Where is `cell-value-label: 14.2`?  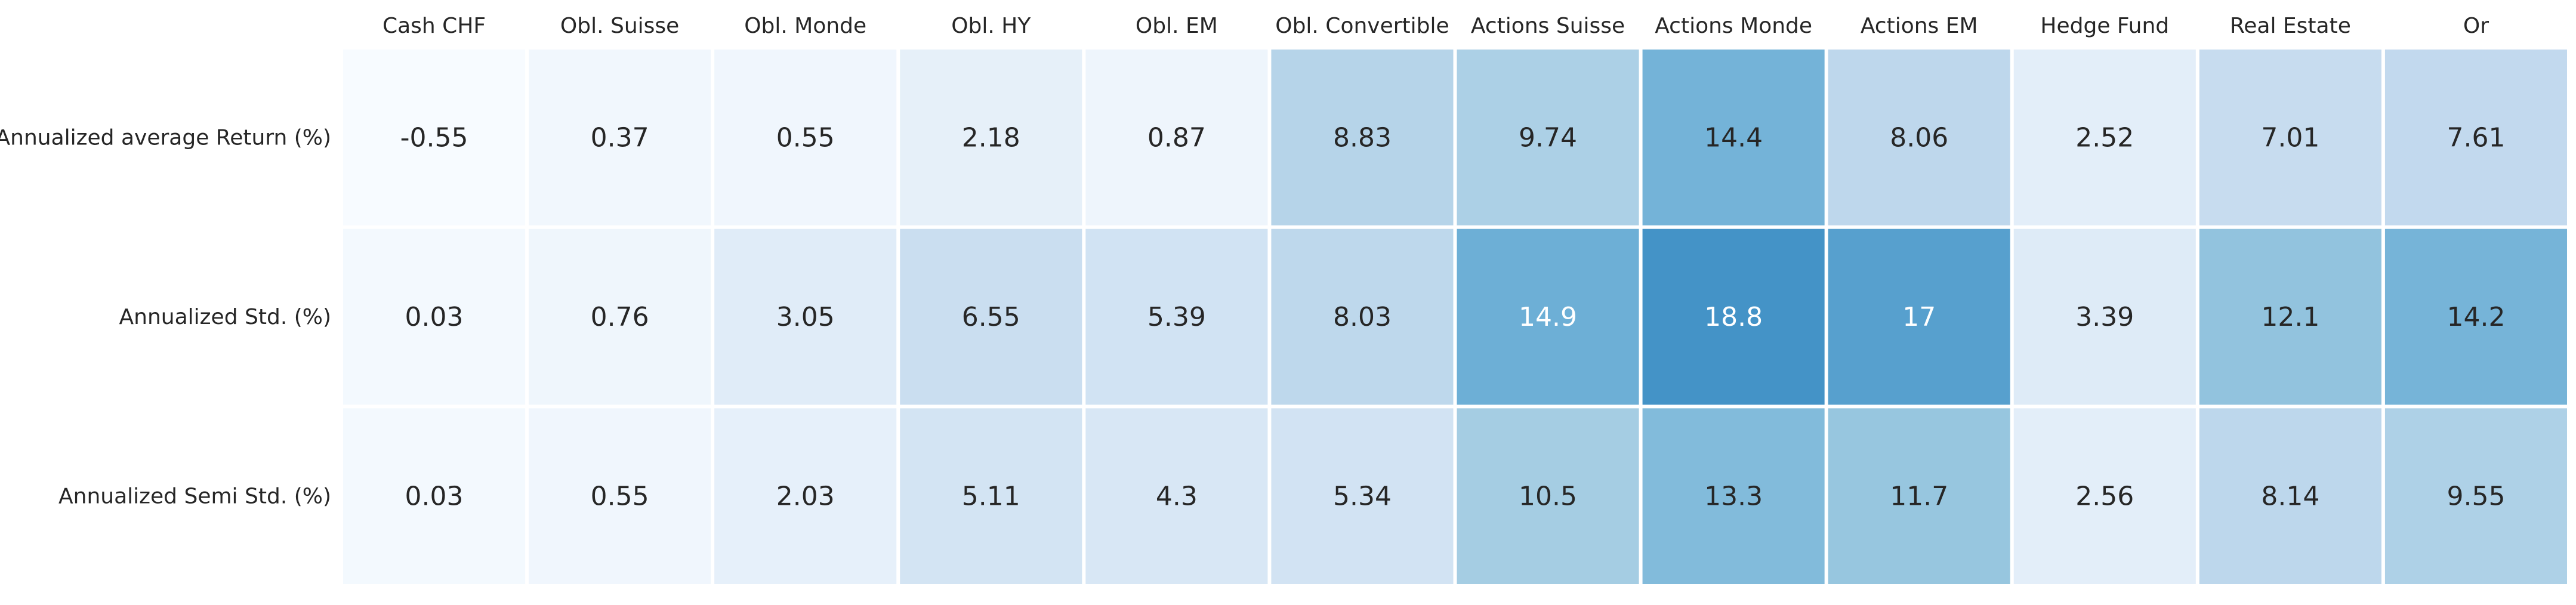 cell-value-label: 14.2 is located at coordinates (2476, 317).